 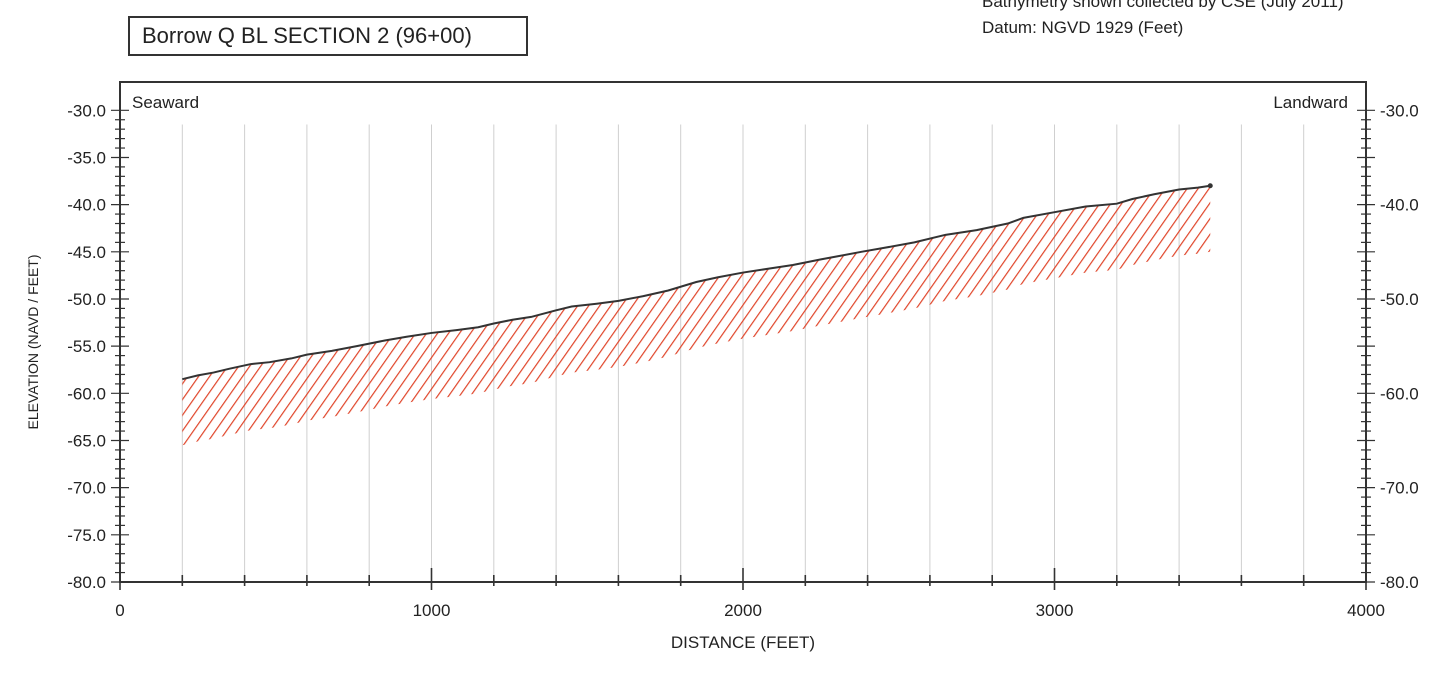 I want to click on y-tick-label-right: -40.0, so click(x=1399, y=205).